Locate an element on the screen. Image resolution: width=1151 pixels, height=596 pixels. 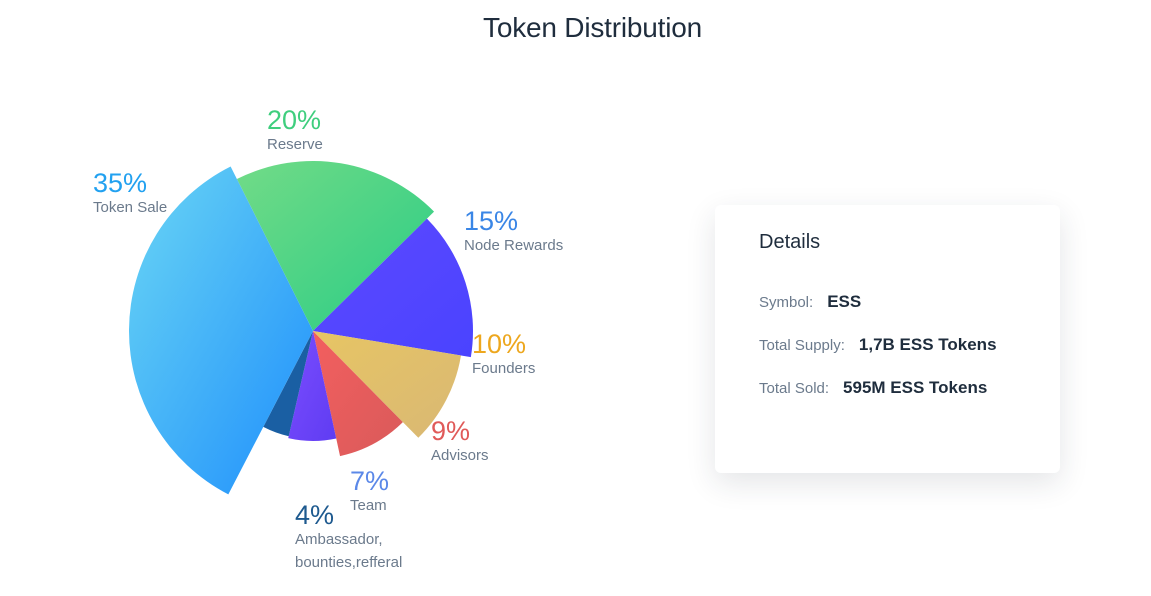
pie-category-label-ambassador-bounties-refferal-line-2: bounties,refferal is located at coordinates (348, 562).